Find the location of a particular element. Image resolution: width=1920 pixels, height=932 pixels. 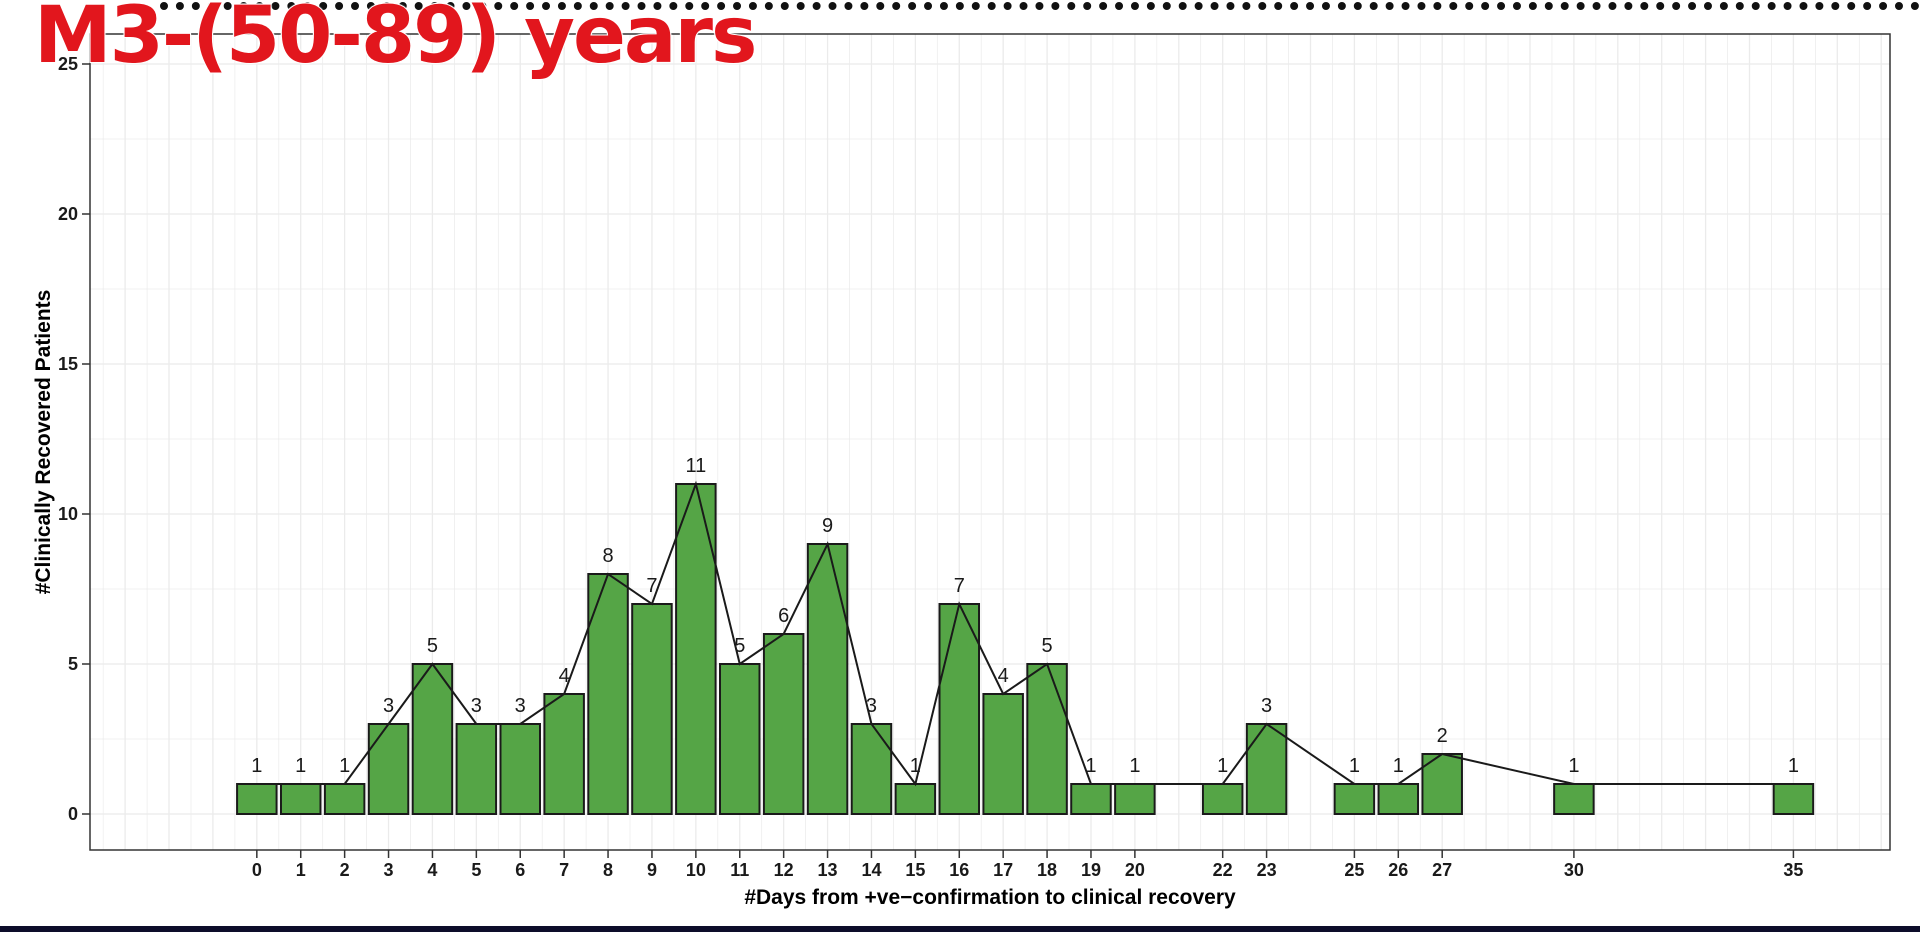

bar-value-label: 9 is located at coordinates (827, 526).